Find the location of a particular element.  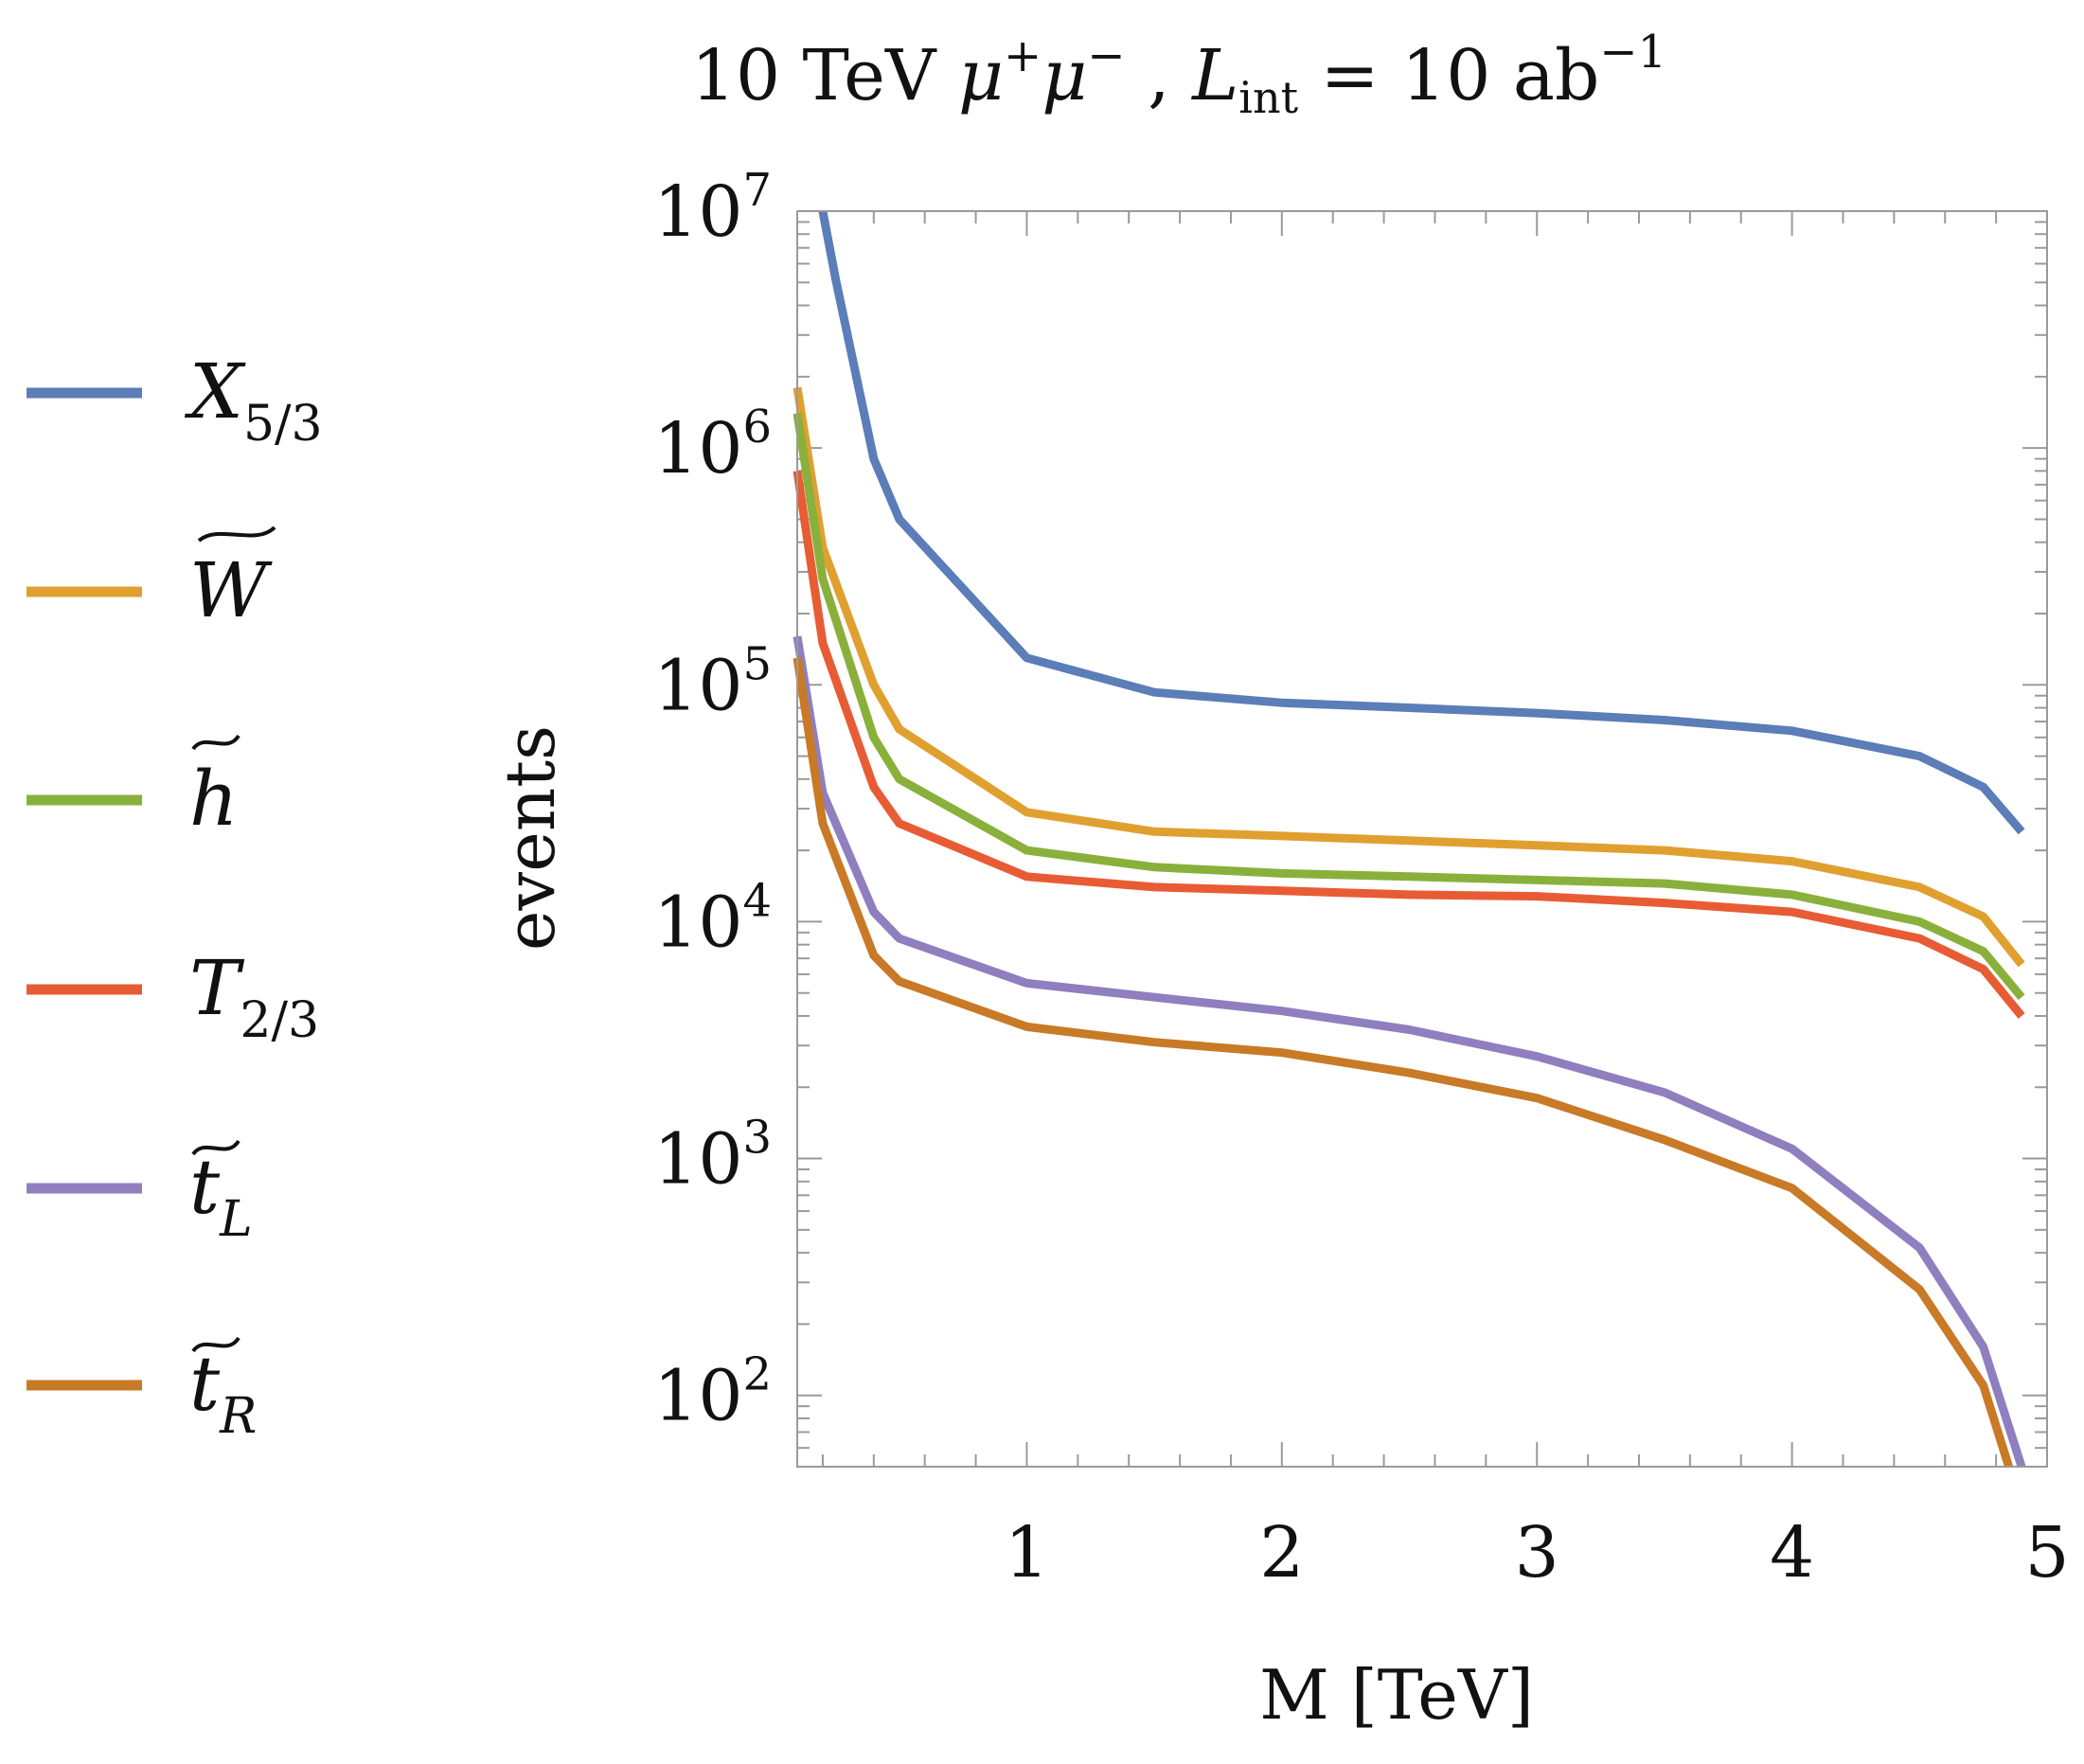

y-tick-label: 10⁵ is located at coordinates (712, 681).